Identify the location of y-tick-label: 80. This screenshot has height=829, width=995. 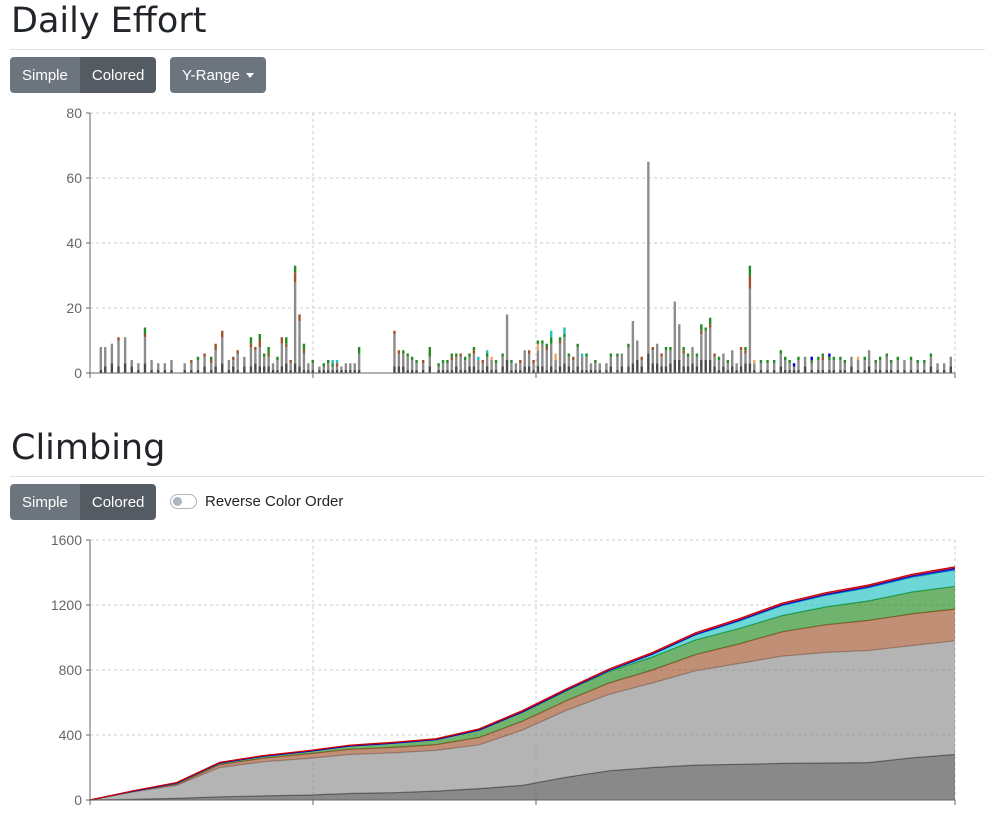
(74, 113).